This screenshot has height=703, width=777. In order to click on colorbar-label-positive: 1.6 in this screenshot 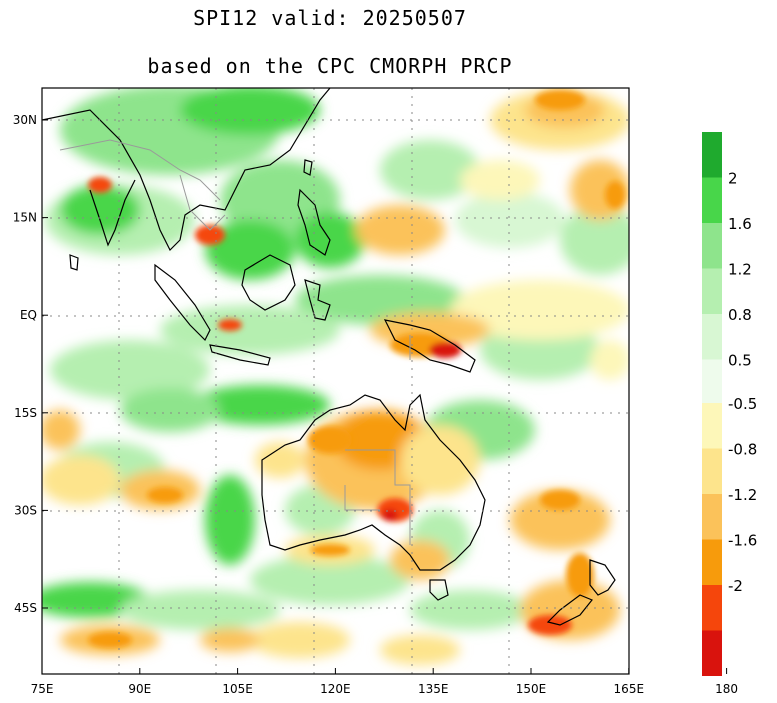, I will do `click(740, 224)`.